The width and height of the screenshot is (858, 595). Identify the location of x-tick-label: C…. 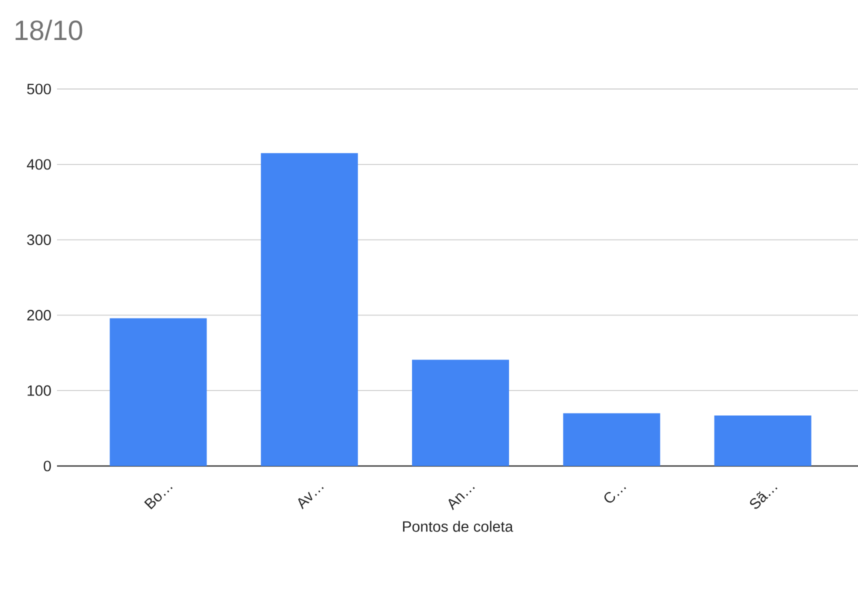
(615, 495).